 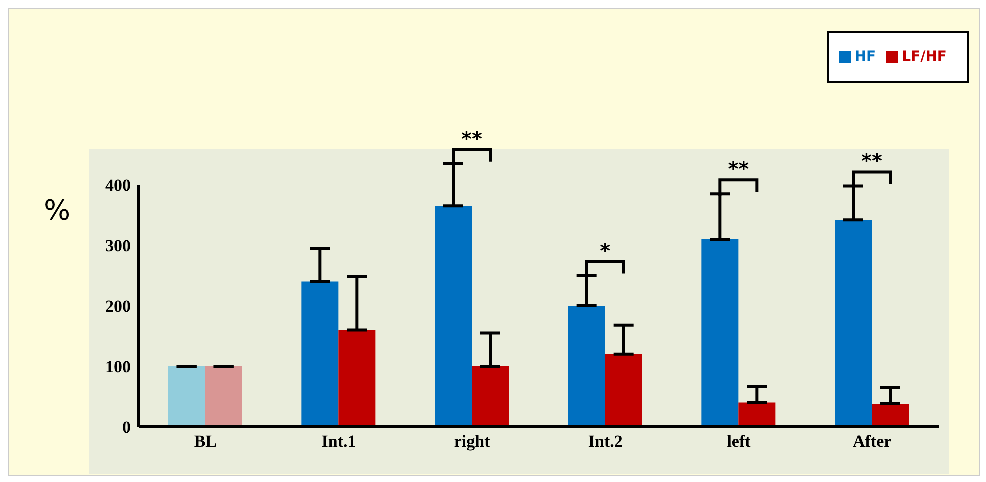 I want to click on y-axis-title: %, so click(x=57, y=210).